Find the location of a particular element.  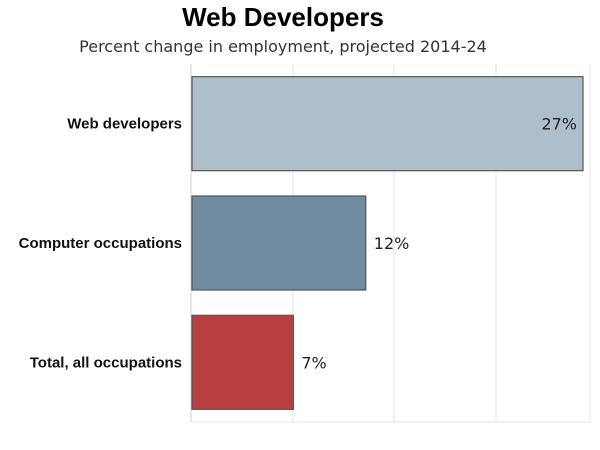

chart-title: Web Developers is located at coordinates (283, 17).